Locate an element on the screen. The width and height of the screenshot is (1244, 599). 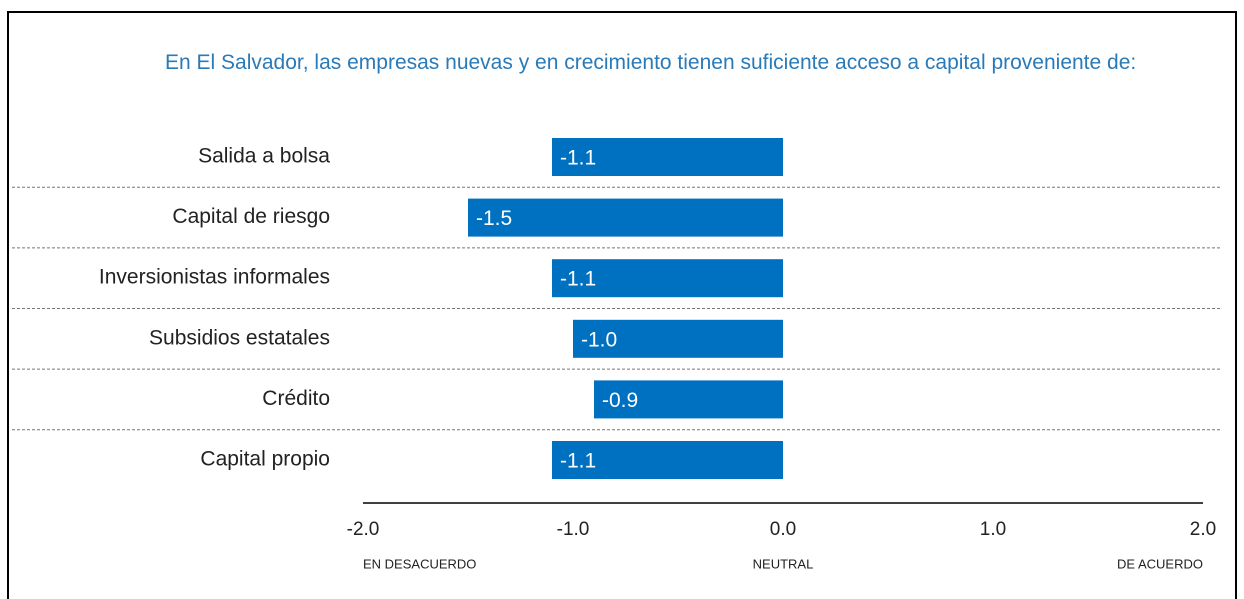
value-label: -0.9 is located at coordinates (620, 400).